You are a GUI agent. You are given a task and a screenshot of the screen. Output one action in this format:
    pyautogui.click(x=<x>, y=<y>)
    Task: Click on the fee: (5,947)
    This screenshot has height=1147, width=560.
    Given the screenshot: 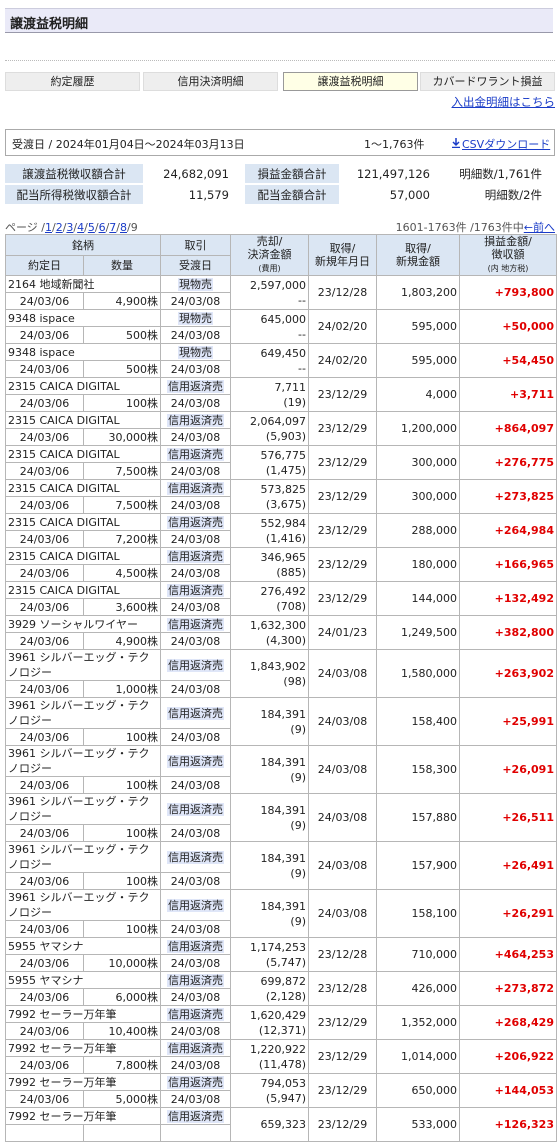 What is the action you would take?
    pyautogui.click(x=285, y=1098)
    